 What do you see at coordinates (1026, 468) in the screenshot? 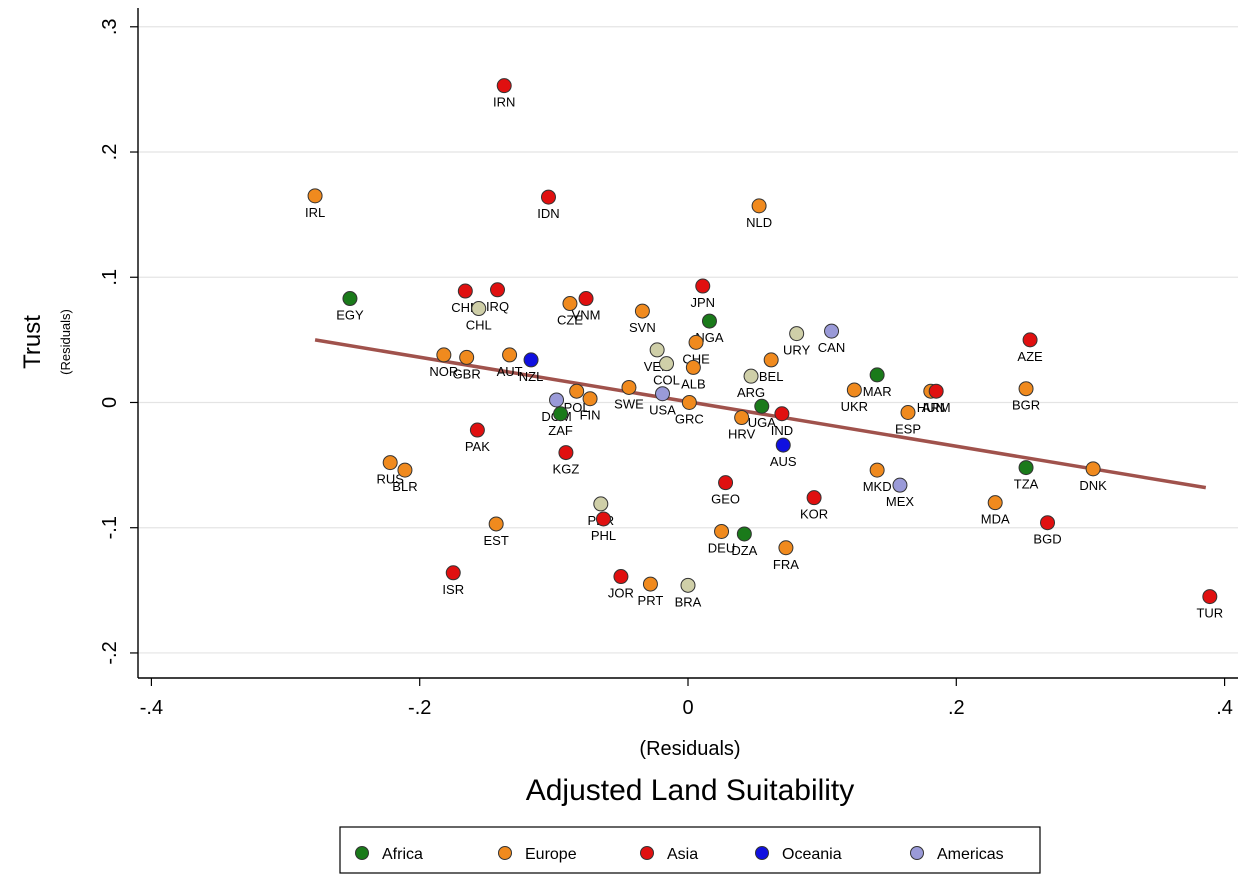
I see `data-point-tza` at bounding box center [1026, 468].